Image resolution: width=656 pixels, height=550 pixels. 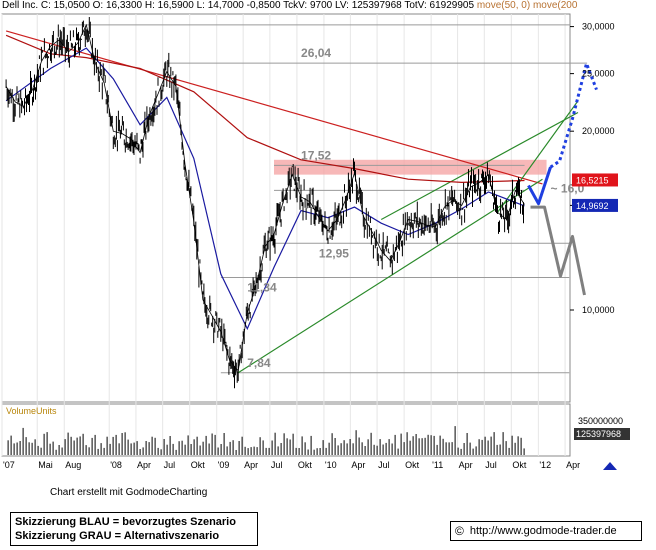 I want to click on x-tick-label: '09, so click(x=224, y=465).